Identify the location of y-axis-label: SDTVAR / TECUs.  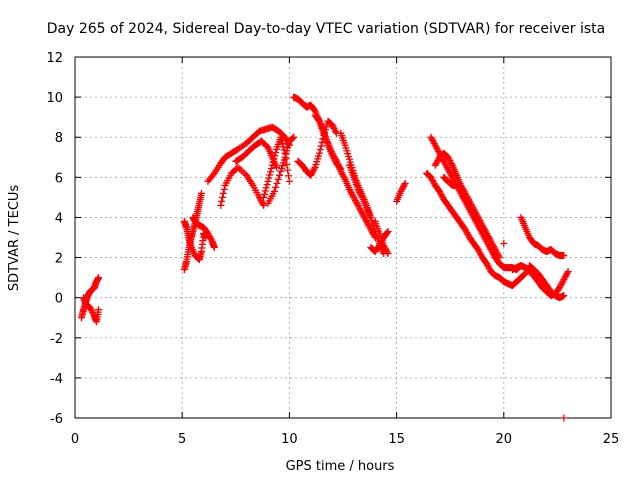
(14, 238).